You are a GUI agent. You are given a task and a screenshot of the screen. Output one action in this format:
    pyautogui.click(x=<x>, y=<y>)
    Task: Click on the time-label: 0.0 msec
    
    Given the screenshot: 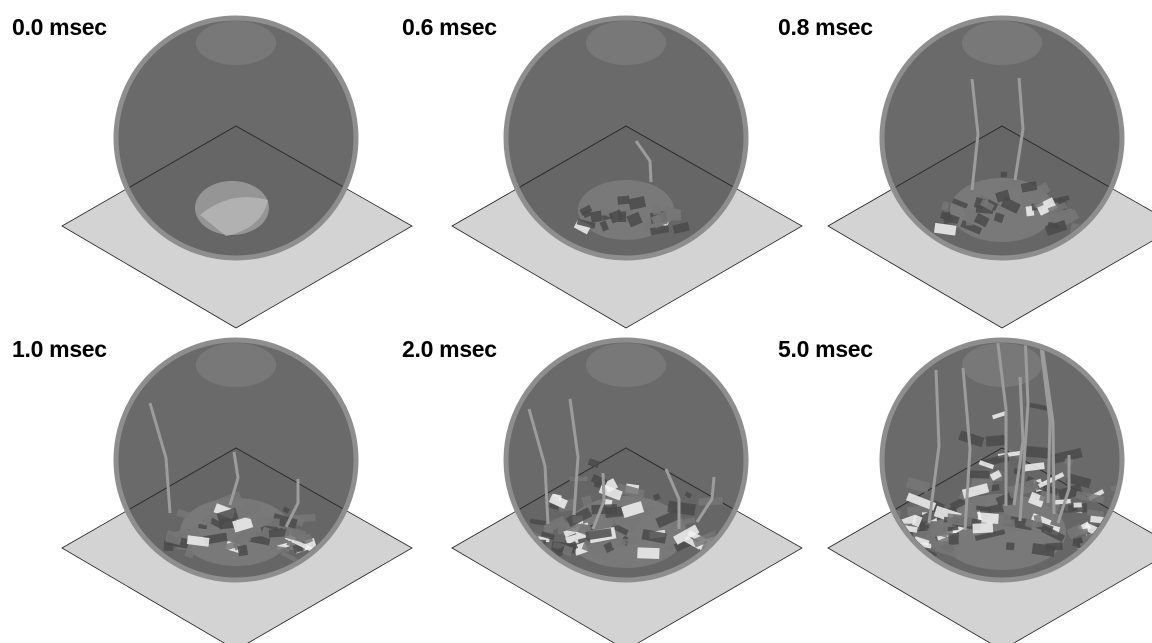 What is the action you would take?
    pyautogui.click(x=59, y=27)
    